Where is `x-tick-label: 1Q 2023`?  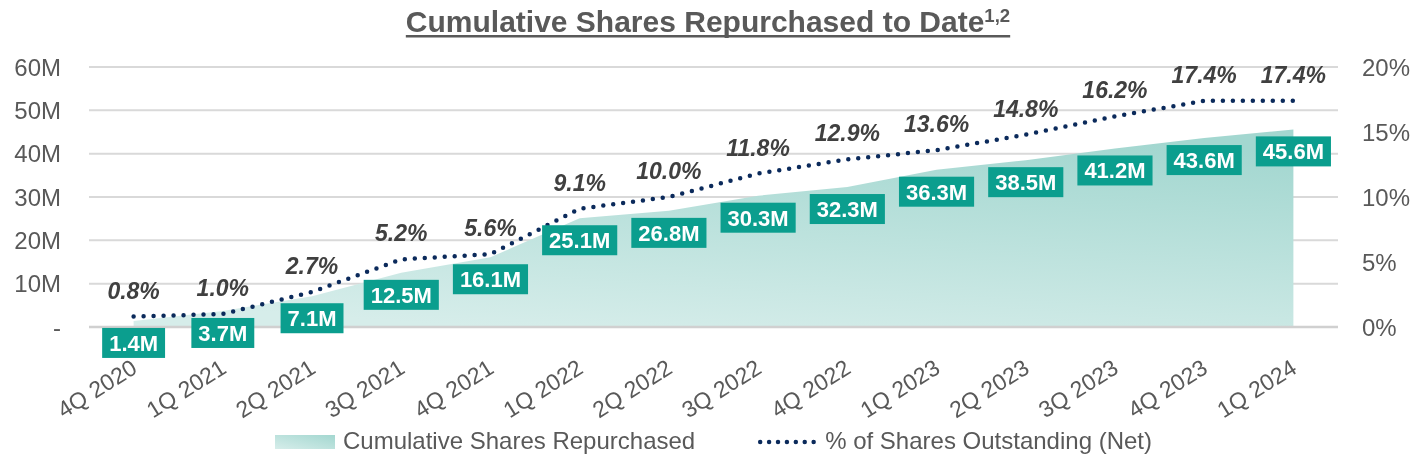
x-tick-label: 1Q 2023 is located at coordinates (900, 389).